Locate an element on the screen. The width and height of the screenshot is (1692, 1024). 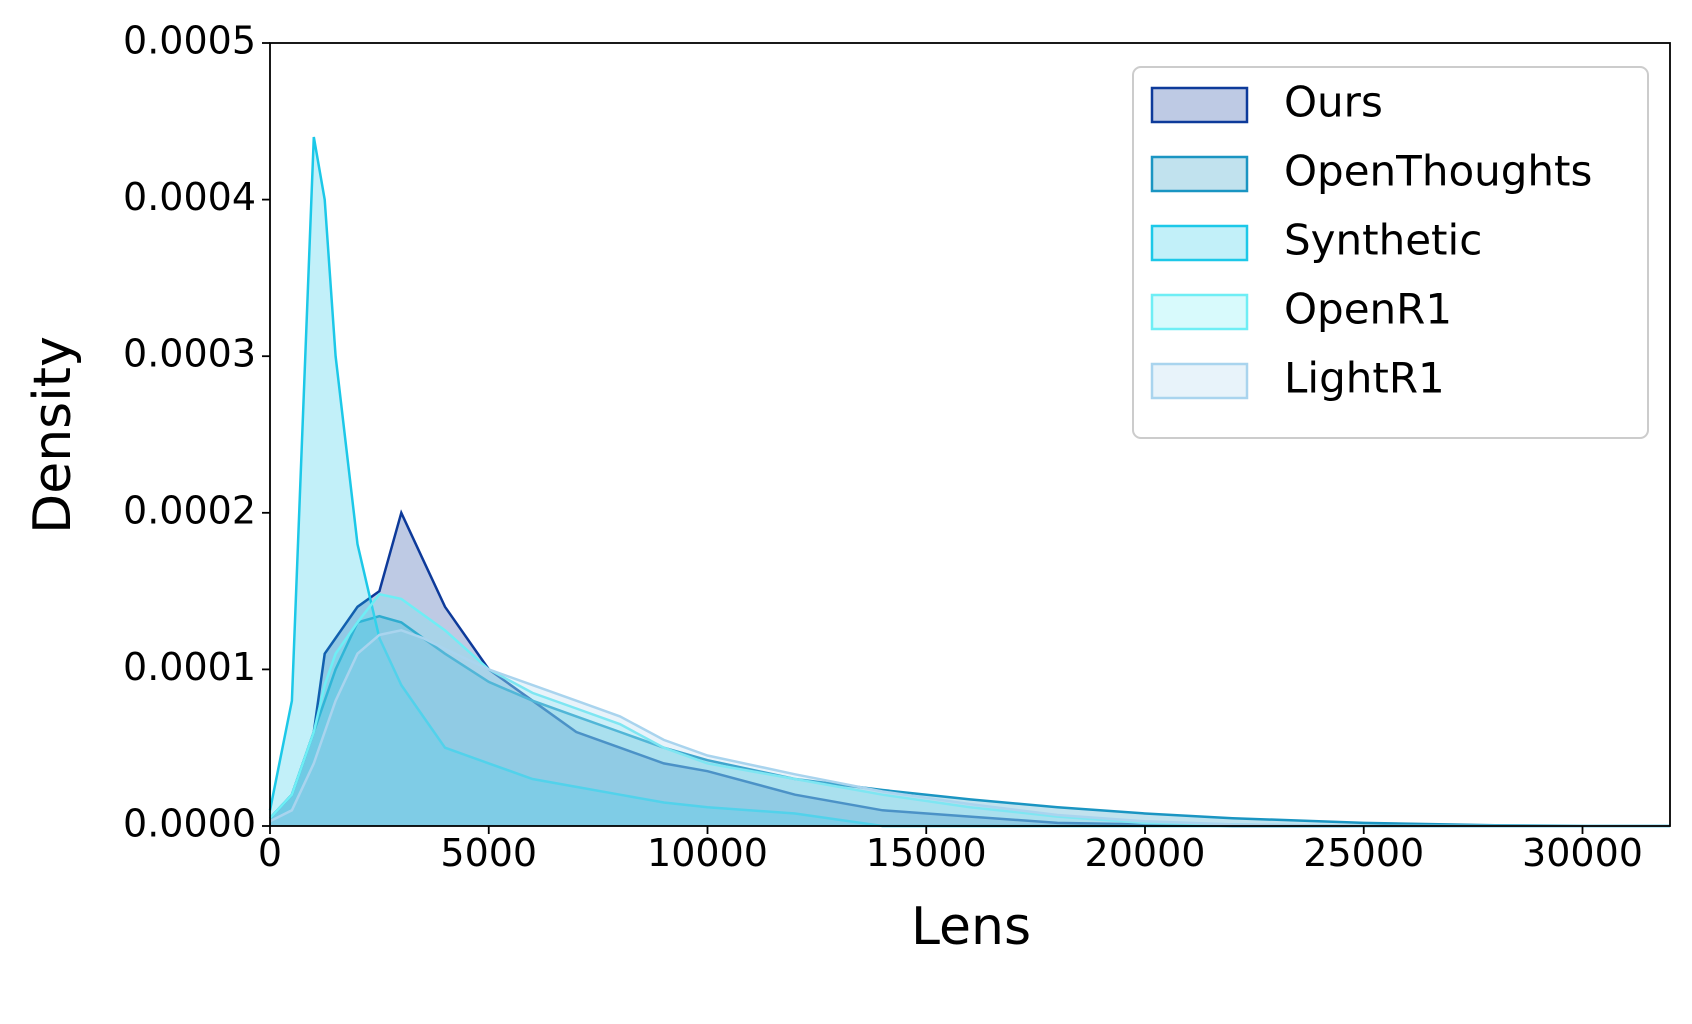
x-tick-label: 15000 is located at coordinates (926, 853).